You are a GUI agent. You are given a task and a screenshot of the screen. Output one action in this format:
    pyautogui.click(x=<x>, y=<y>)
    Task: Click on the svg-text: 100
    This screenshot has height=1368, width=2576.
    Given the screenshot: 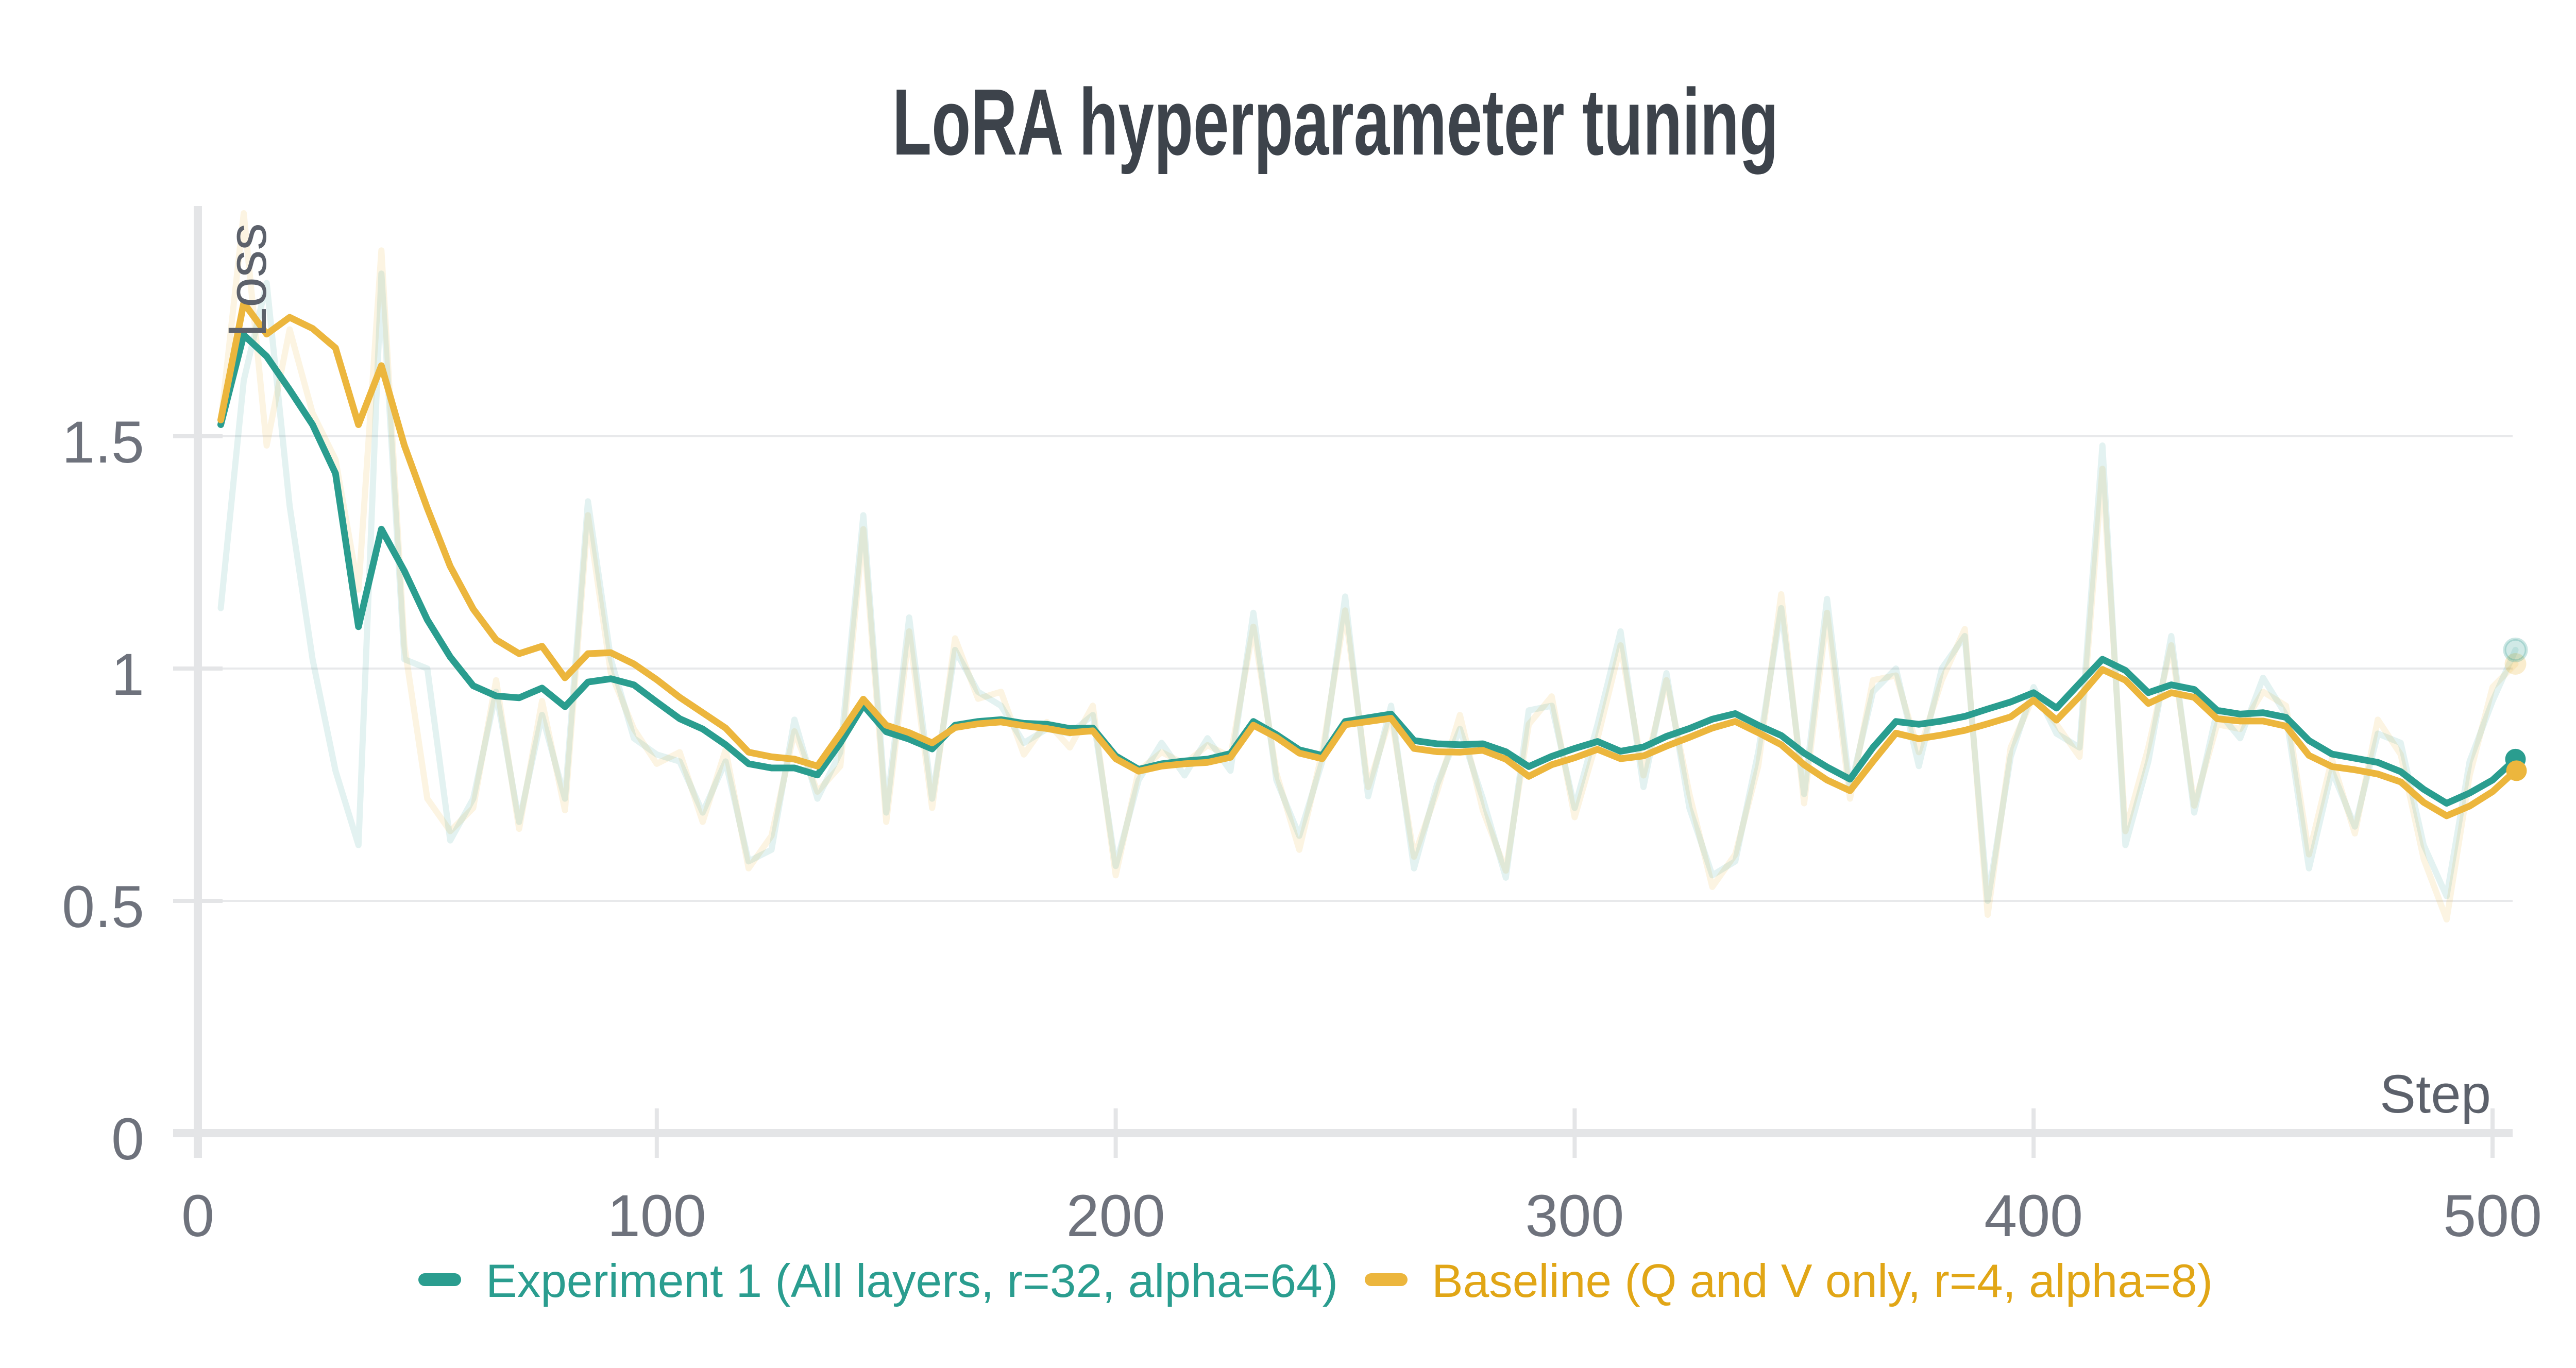 What is the action you would take?
    pyautogui.click(x=657, y=1216)
    